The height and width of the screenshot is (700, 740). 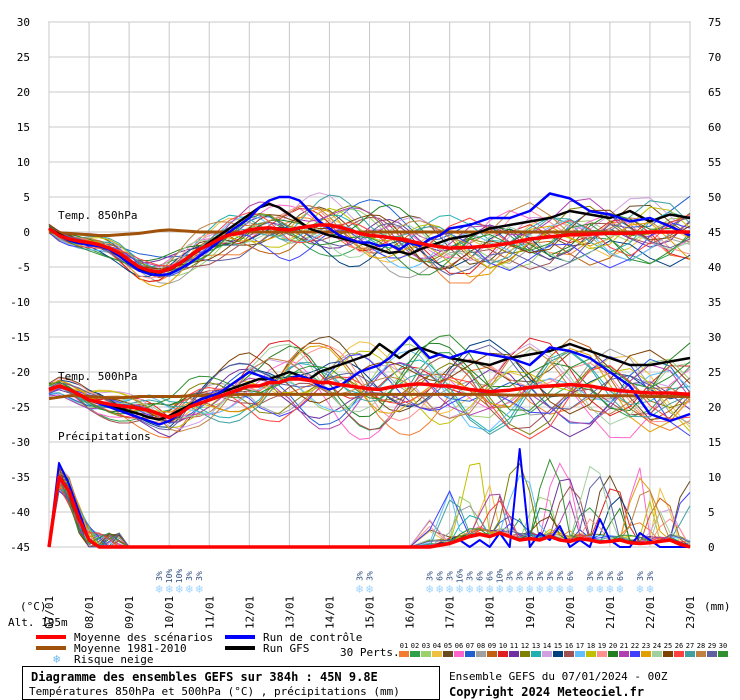 What do you see at coordinates (450, 612) in the screenshot?
I see `x-tick-label: 17/01` at bounding box center [450, 612].